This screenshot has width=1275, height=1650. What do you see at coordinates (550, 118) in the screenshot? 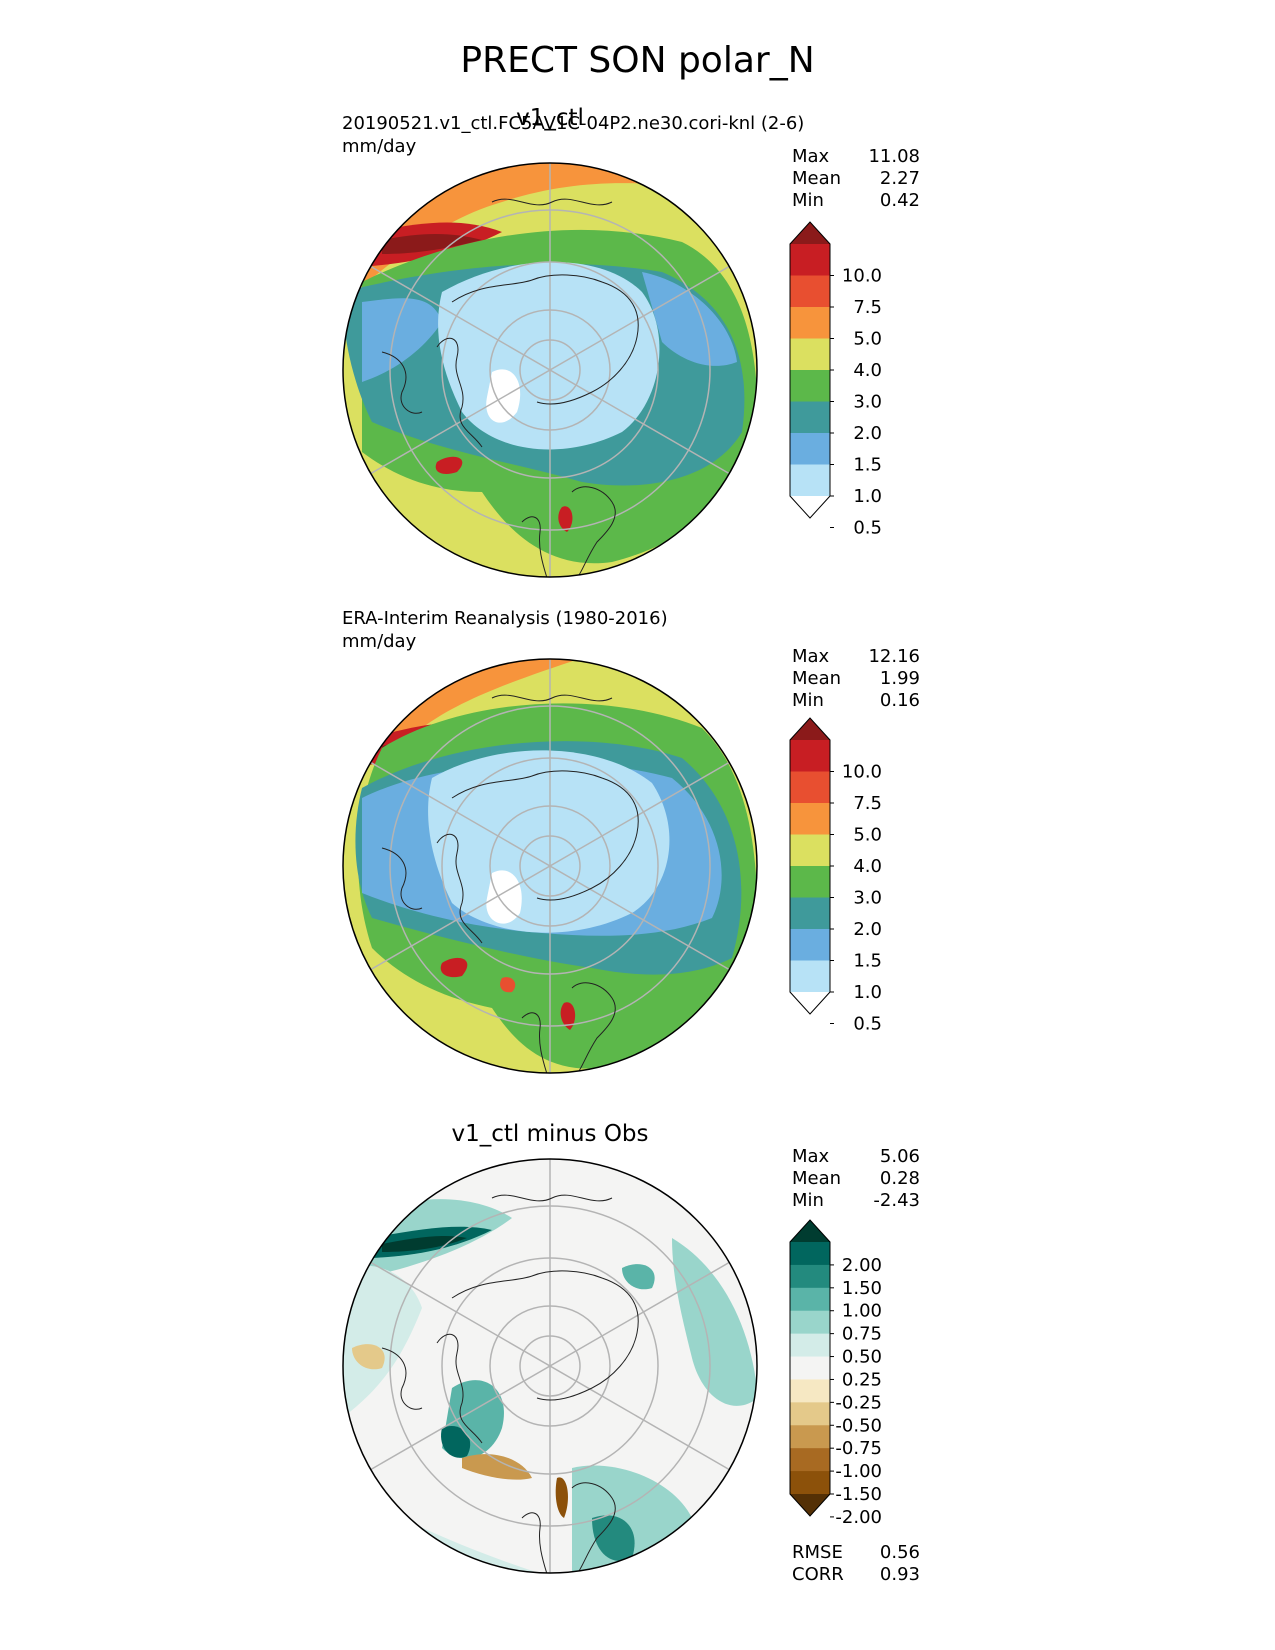
I see `panel1-title: v1_ctl` at bounding box center [550, 118].